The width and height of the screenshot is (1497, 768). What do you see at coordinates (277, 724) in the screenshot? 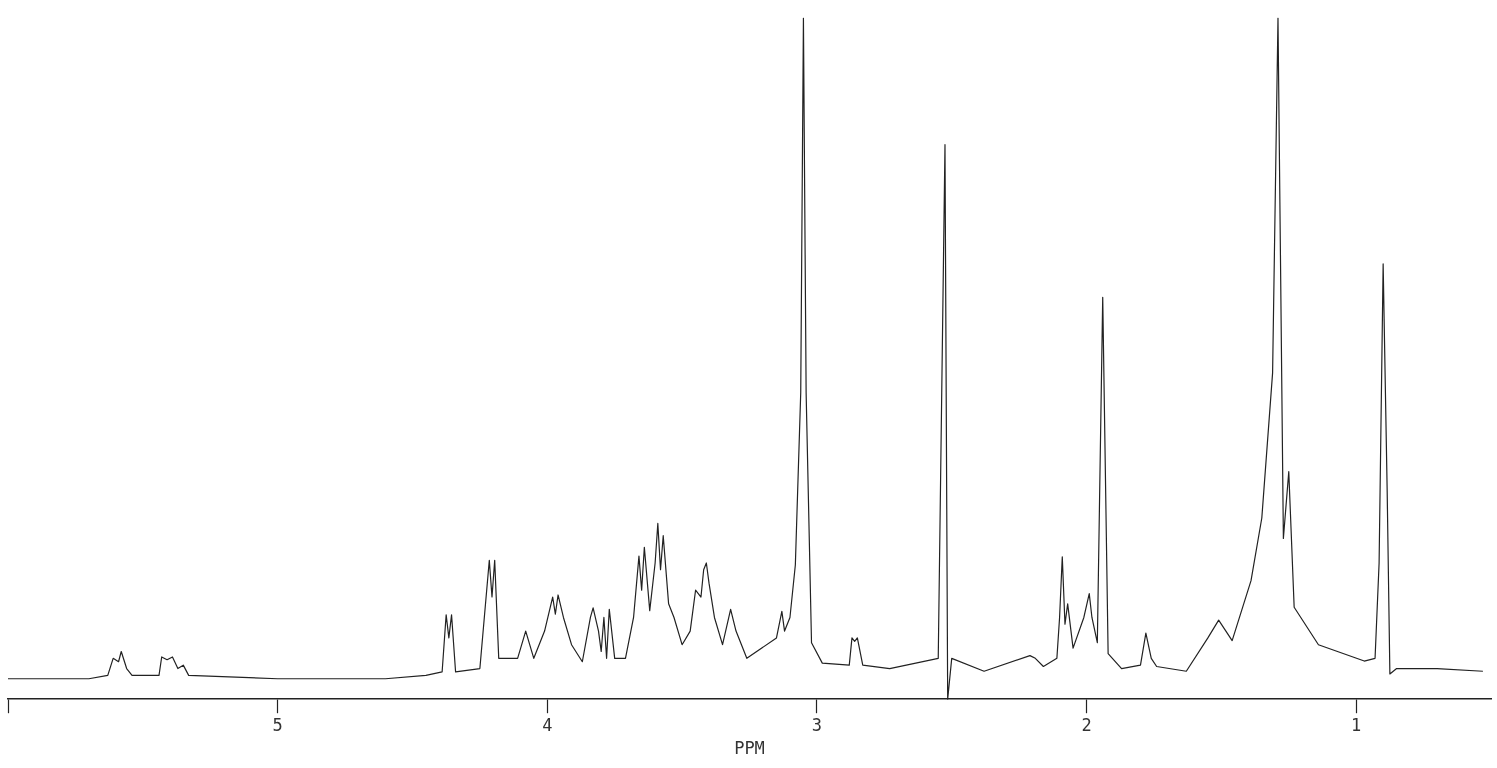
I see `x-tick-label: 5` at bounding box center [277, 724].